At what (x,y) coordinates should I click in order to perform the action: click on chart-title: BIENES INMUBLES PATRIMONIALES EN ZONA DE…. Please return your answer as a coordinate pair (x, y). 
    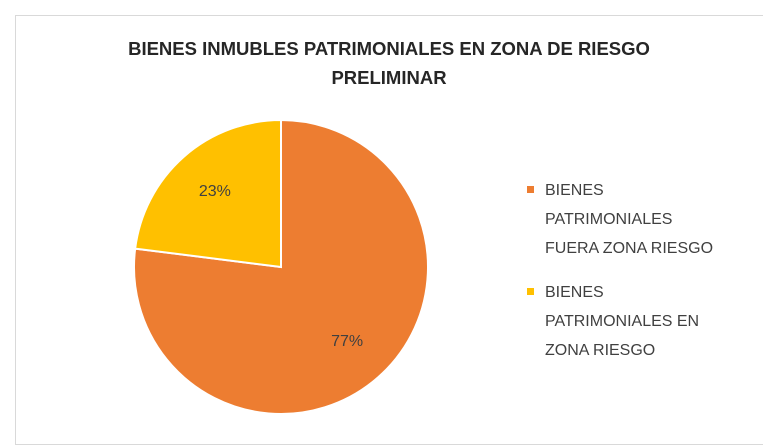
    Looking at the image, I should click on (389, 63).